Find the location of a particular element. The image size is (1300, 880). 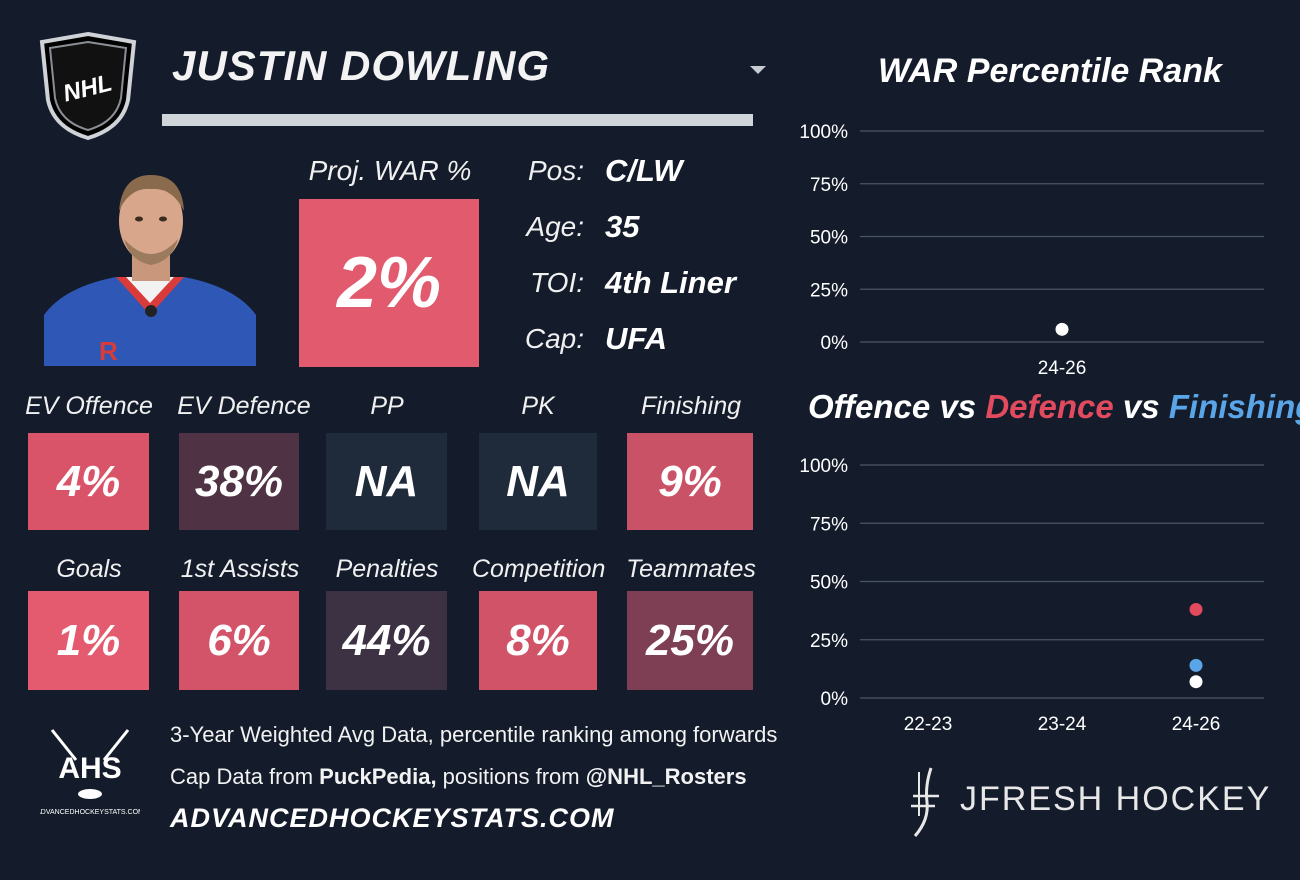

first-assists-label: 1st Assists is located at coordinates (240, 569).